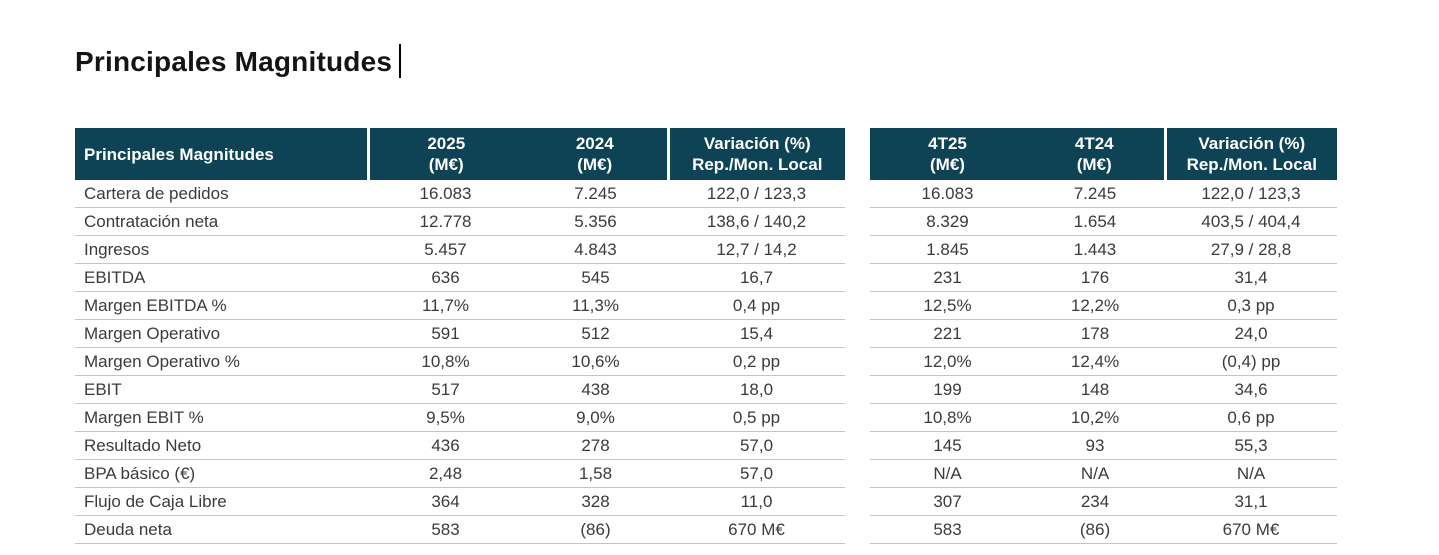 This screenshot has width=1439, height=555. Describe the element at coordinates (756, 305) in the screenshot. I see `cell-variation: 0,4 pp` at that location.